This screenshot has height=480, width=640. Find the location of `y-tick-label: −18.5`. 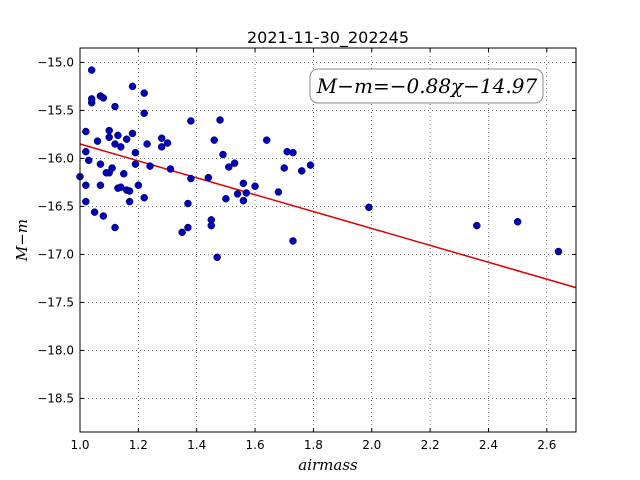

y-tick-label: −18.5 is located at coordinates (55, 398).